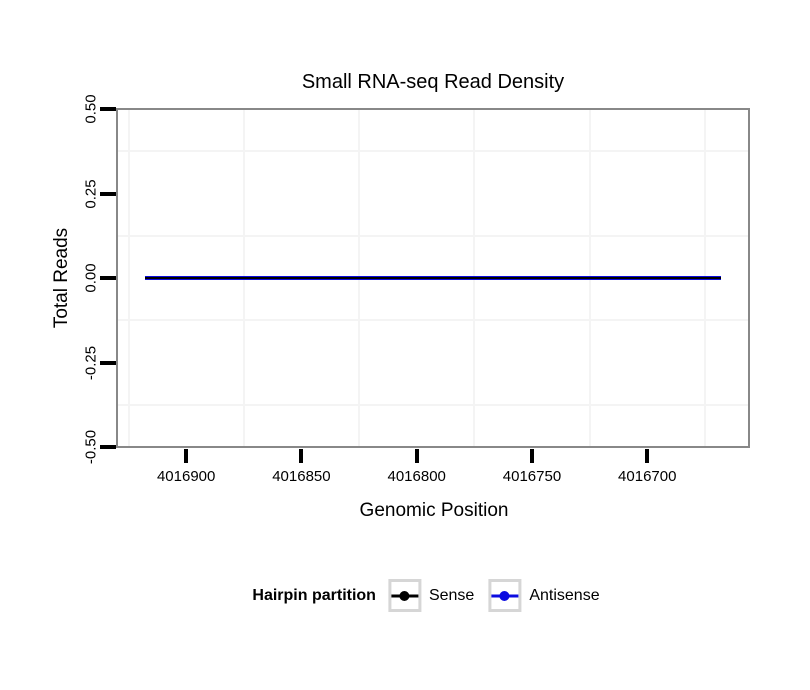  I want to click on y-tick-label: -0.25, so click(91, 362).